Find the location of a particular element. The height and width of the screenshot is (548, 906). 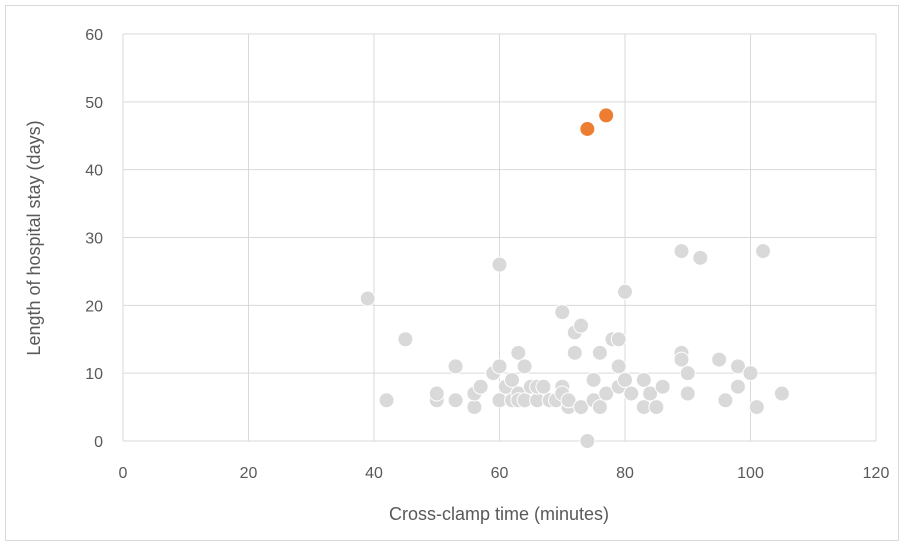

x-tick-label: 40 is located at coordinates (374, 473).